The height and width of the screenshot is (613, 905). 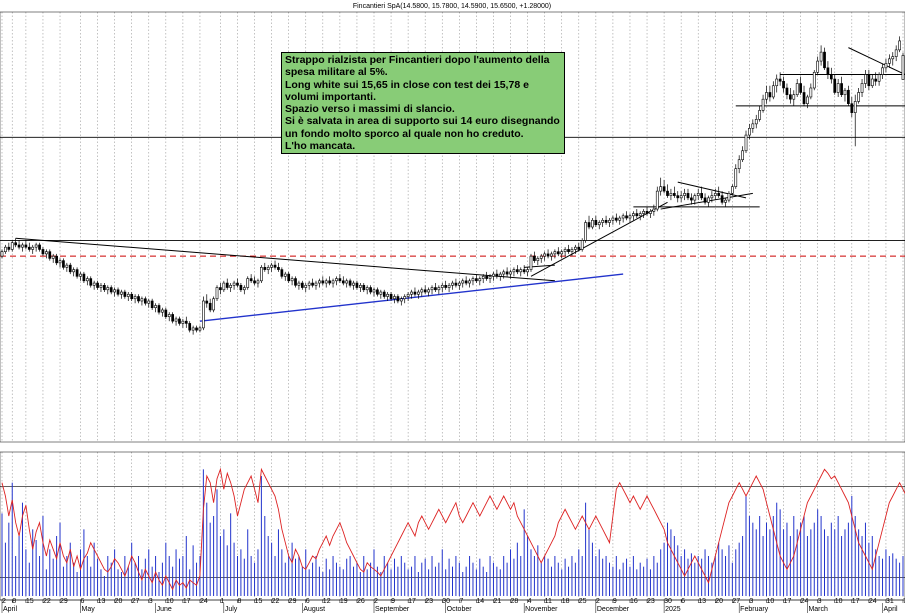 What do you see at coordinates (102, 601) in the screenshot?
I see `x-tick-label: 13` at bounding box center [102, 601].